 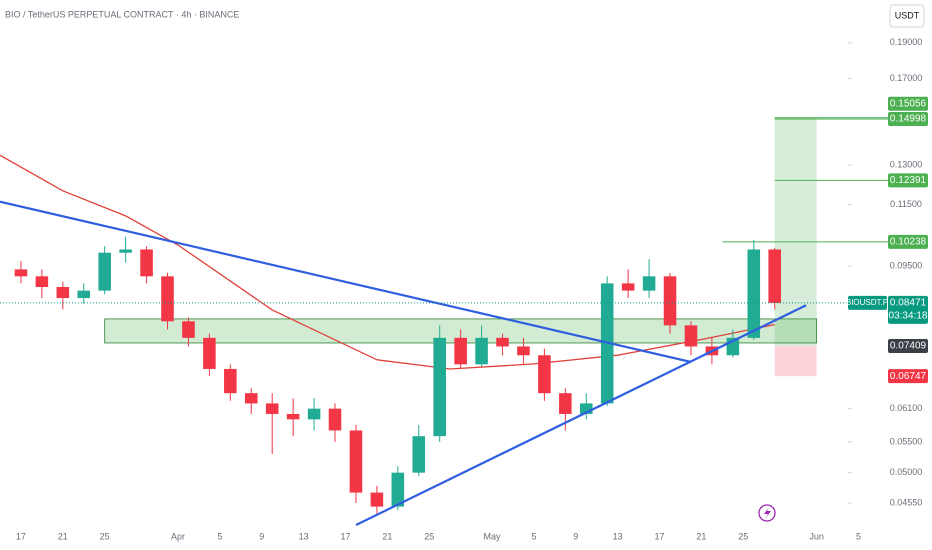 What do you see at coordinates (908, 316) in the screenshot?
I see `countdown-label: 03:34:18` at bounding box center [908, 316].